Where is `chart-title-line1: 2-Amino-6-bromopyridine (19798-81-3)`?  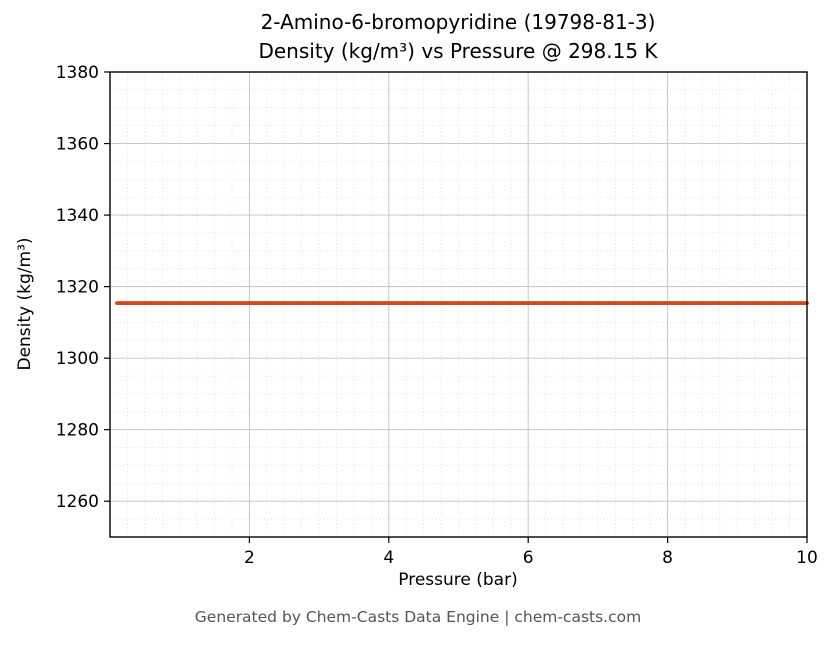
chart-title-line1: 2-Amino-6-bromopyridine (19798-81-3) is located at coordinates (458, 22).